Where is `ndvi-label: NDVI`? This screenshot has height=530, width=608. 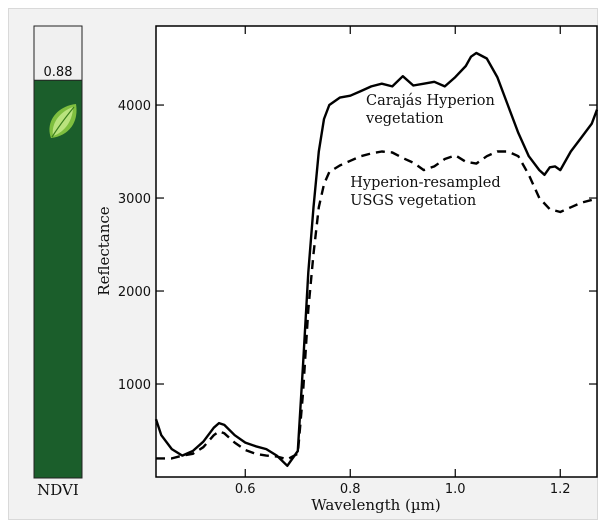 ndvi-label: NDVI is located at coordinates (58, 490).